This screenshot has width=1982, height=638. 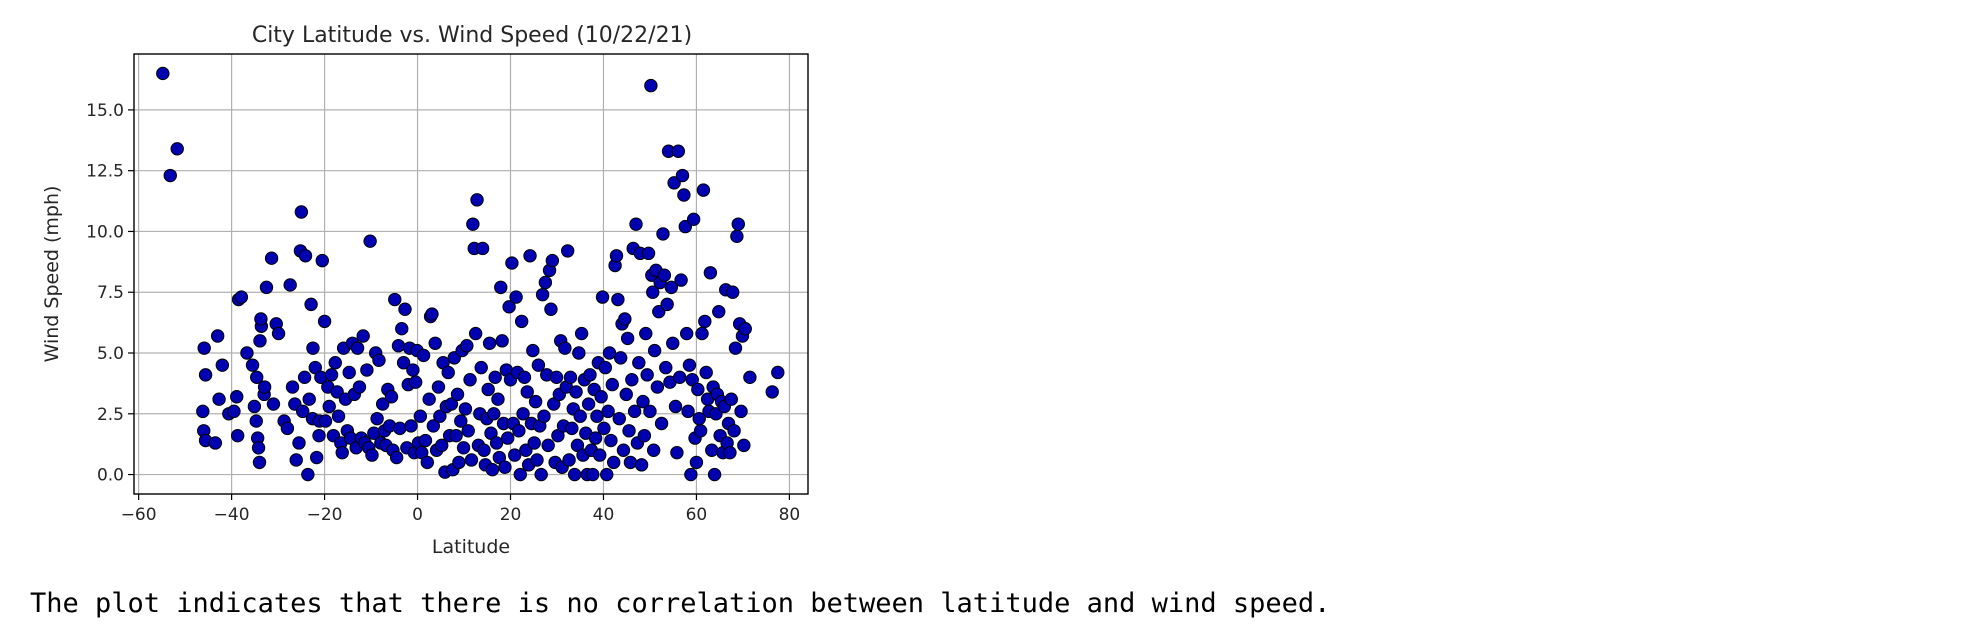 What do you see at coordinates (232, 515) in the screenshot?
I see `x-tick-label: −40` at bounding box center [232, 515].